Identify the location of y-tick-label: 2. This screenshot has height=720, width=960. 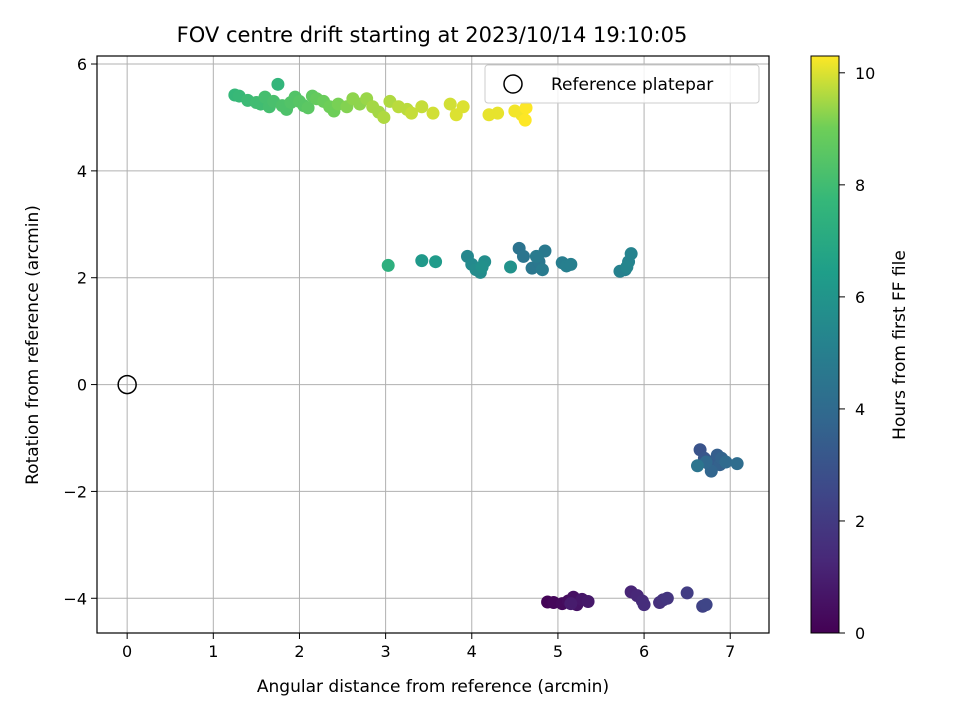
(82, 278).